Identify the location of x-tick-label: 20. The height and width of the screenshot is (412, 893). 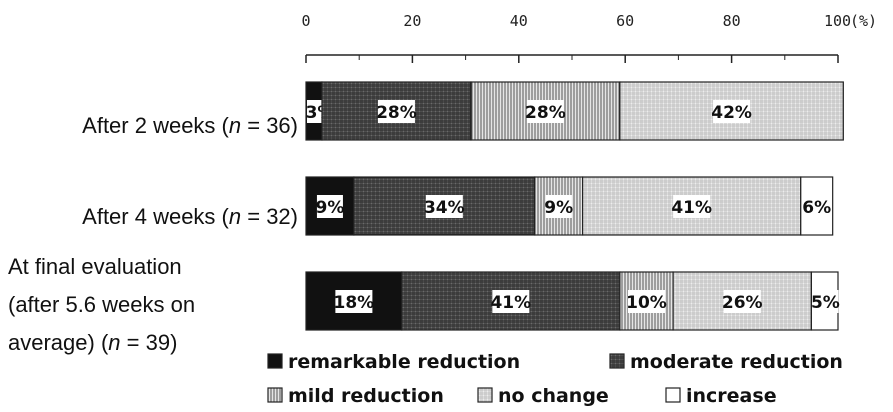
(412, 21).